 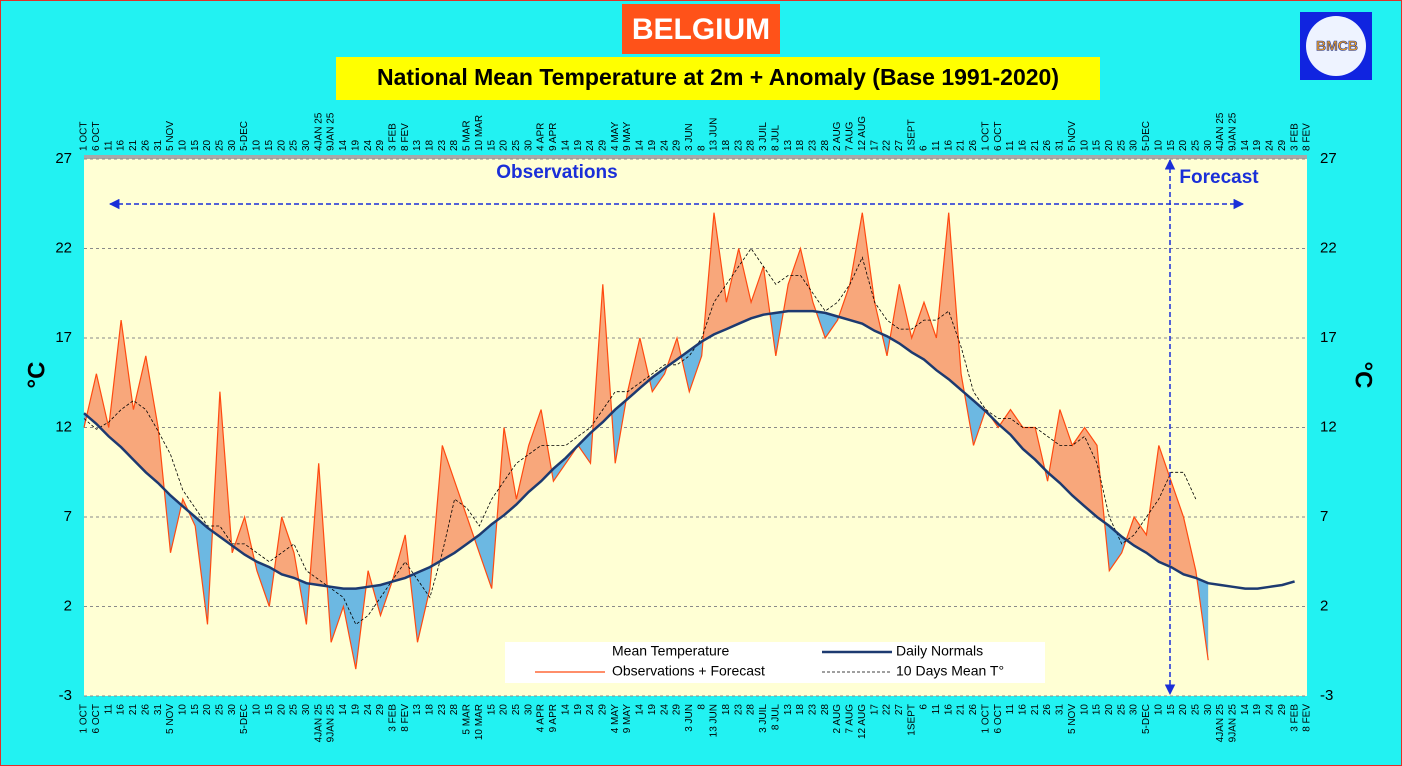 I want to click on x-tick-label: 8 FEV, so click(x=405, y=718).